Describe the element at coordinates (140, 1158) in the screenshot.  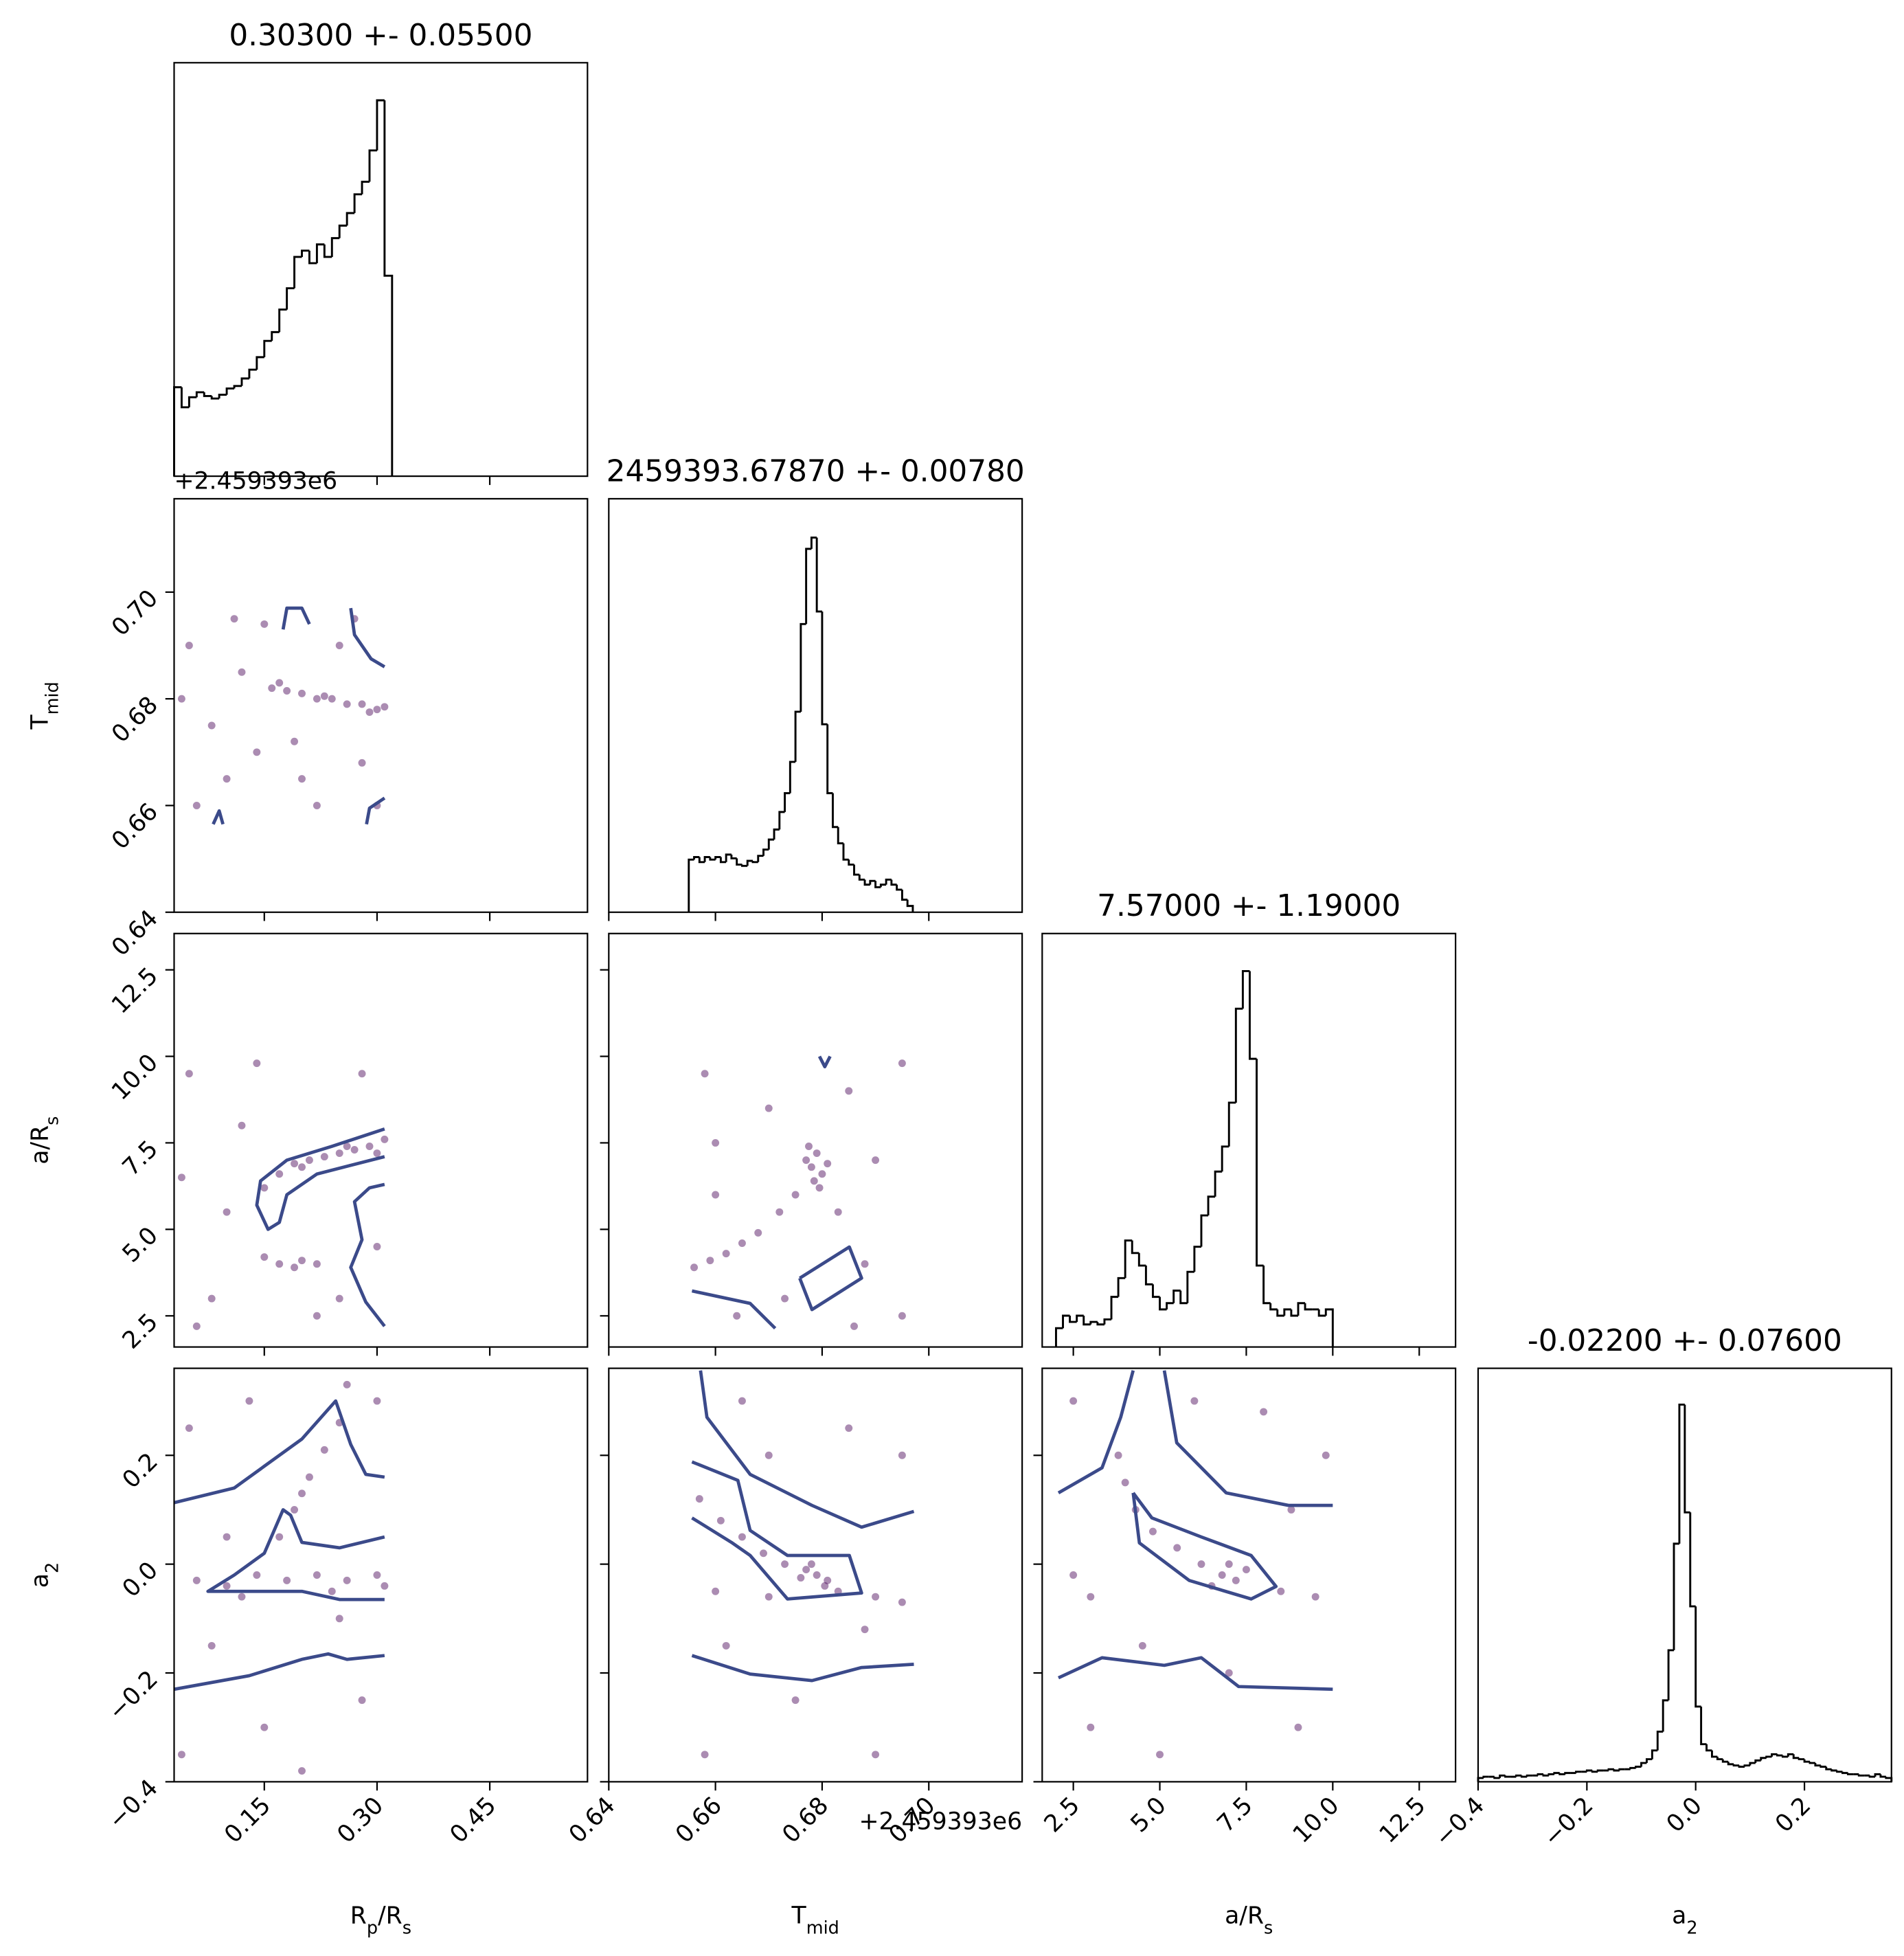
I see `y-tick-label: 7.5` at that location.